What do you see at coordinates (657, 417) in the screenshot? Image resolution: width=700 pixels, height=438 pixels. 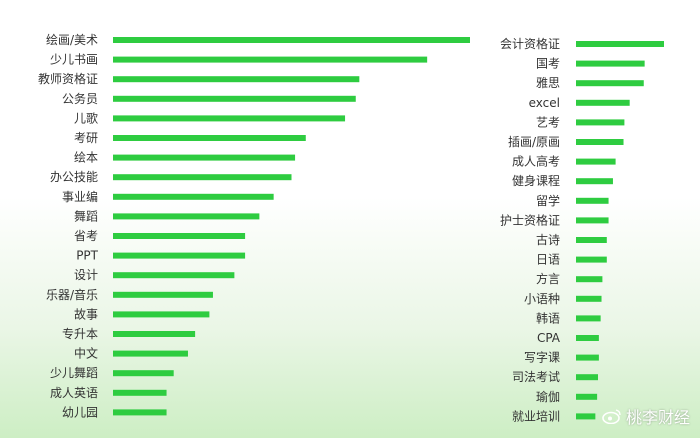 I see `watermark-text: 桃李财经` at bounding box center [657, 417].